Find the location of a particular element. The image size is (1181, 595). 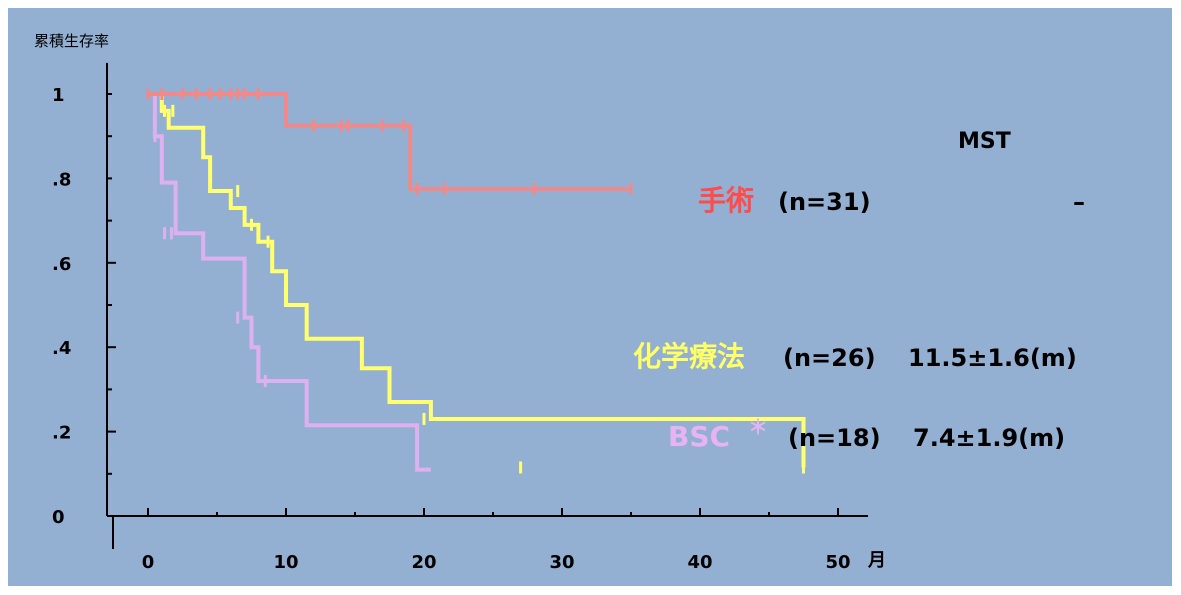

x-tick-label: 20 is located at coordinates (423, 562).